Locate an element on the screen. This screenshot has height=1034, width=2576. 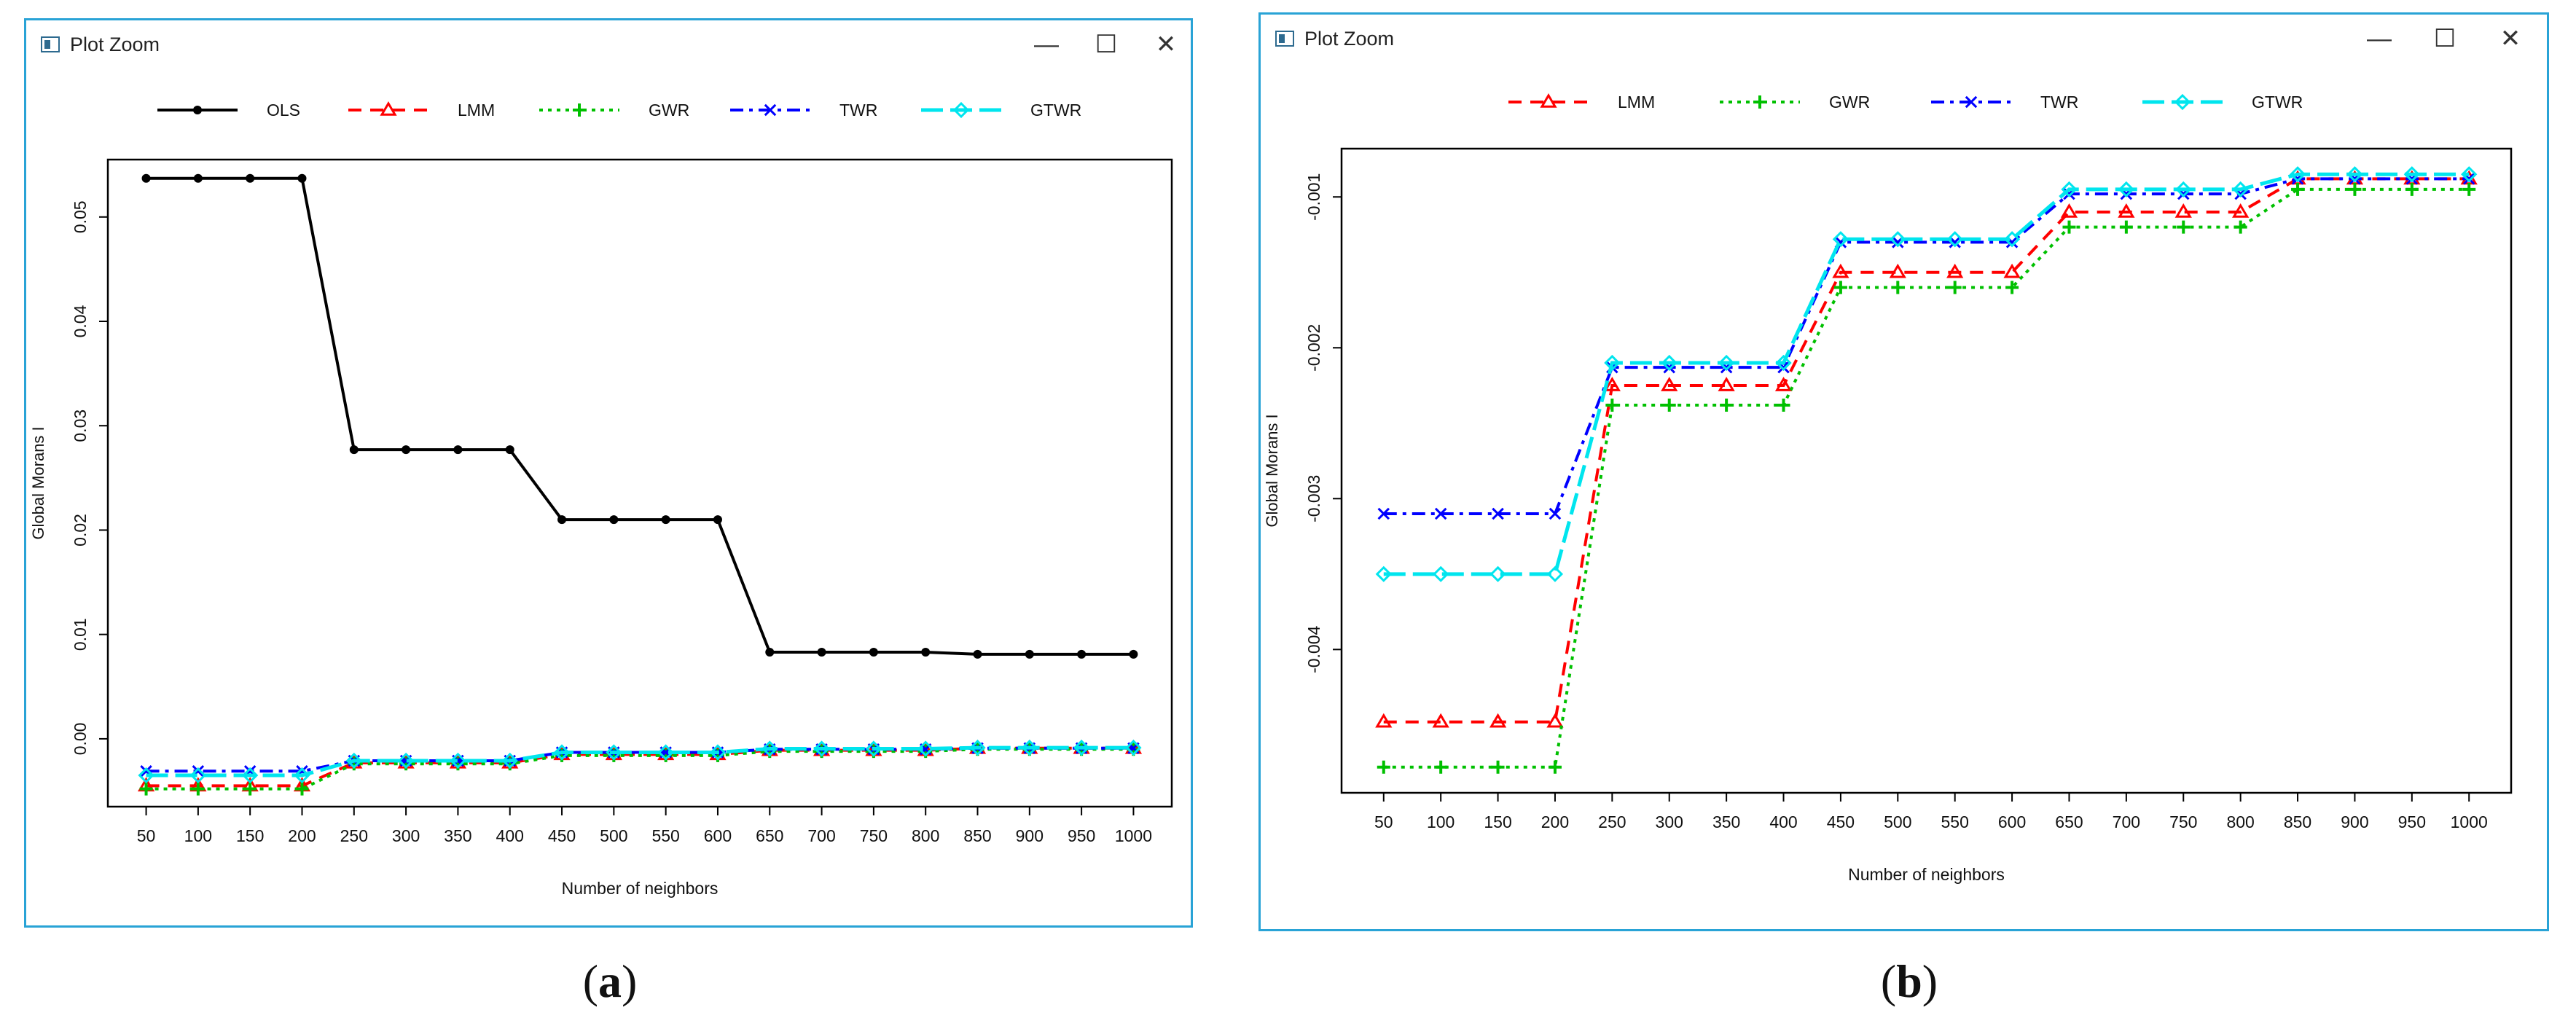
caption-a: (a) is located at coordinates (610, 981).